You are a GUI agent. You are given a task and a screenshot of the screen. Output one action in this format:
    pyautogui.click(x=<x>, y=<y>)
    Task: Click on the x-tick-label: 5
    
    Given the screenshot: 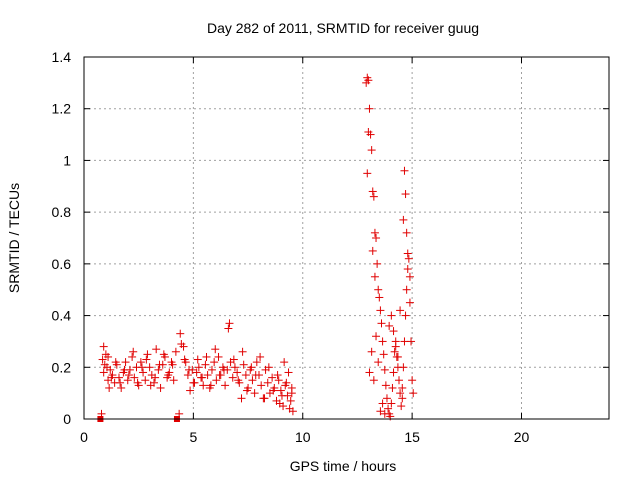 What is the action you would take?
    pyautogui.click(x=193, y=437)
    